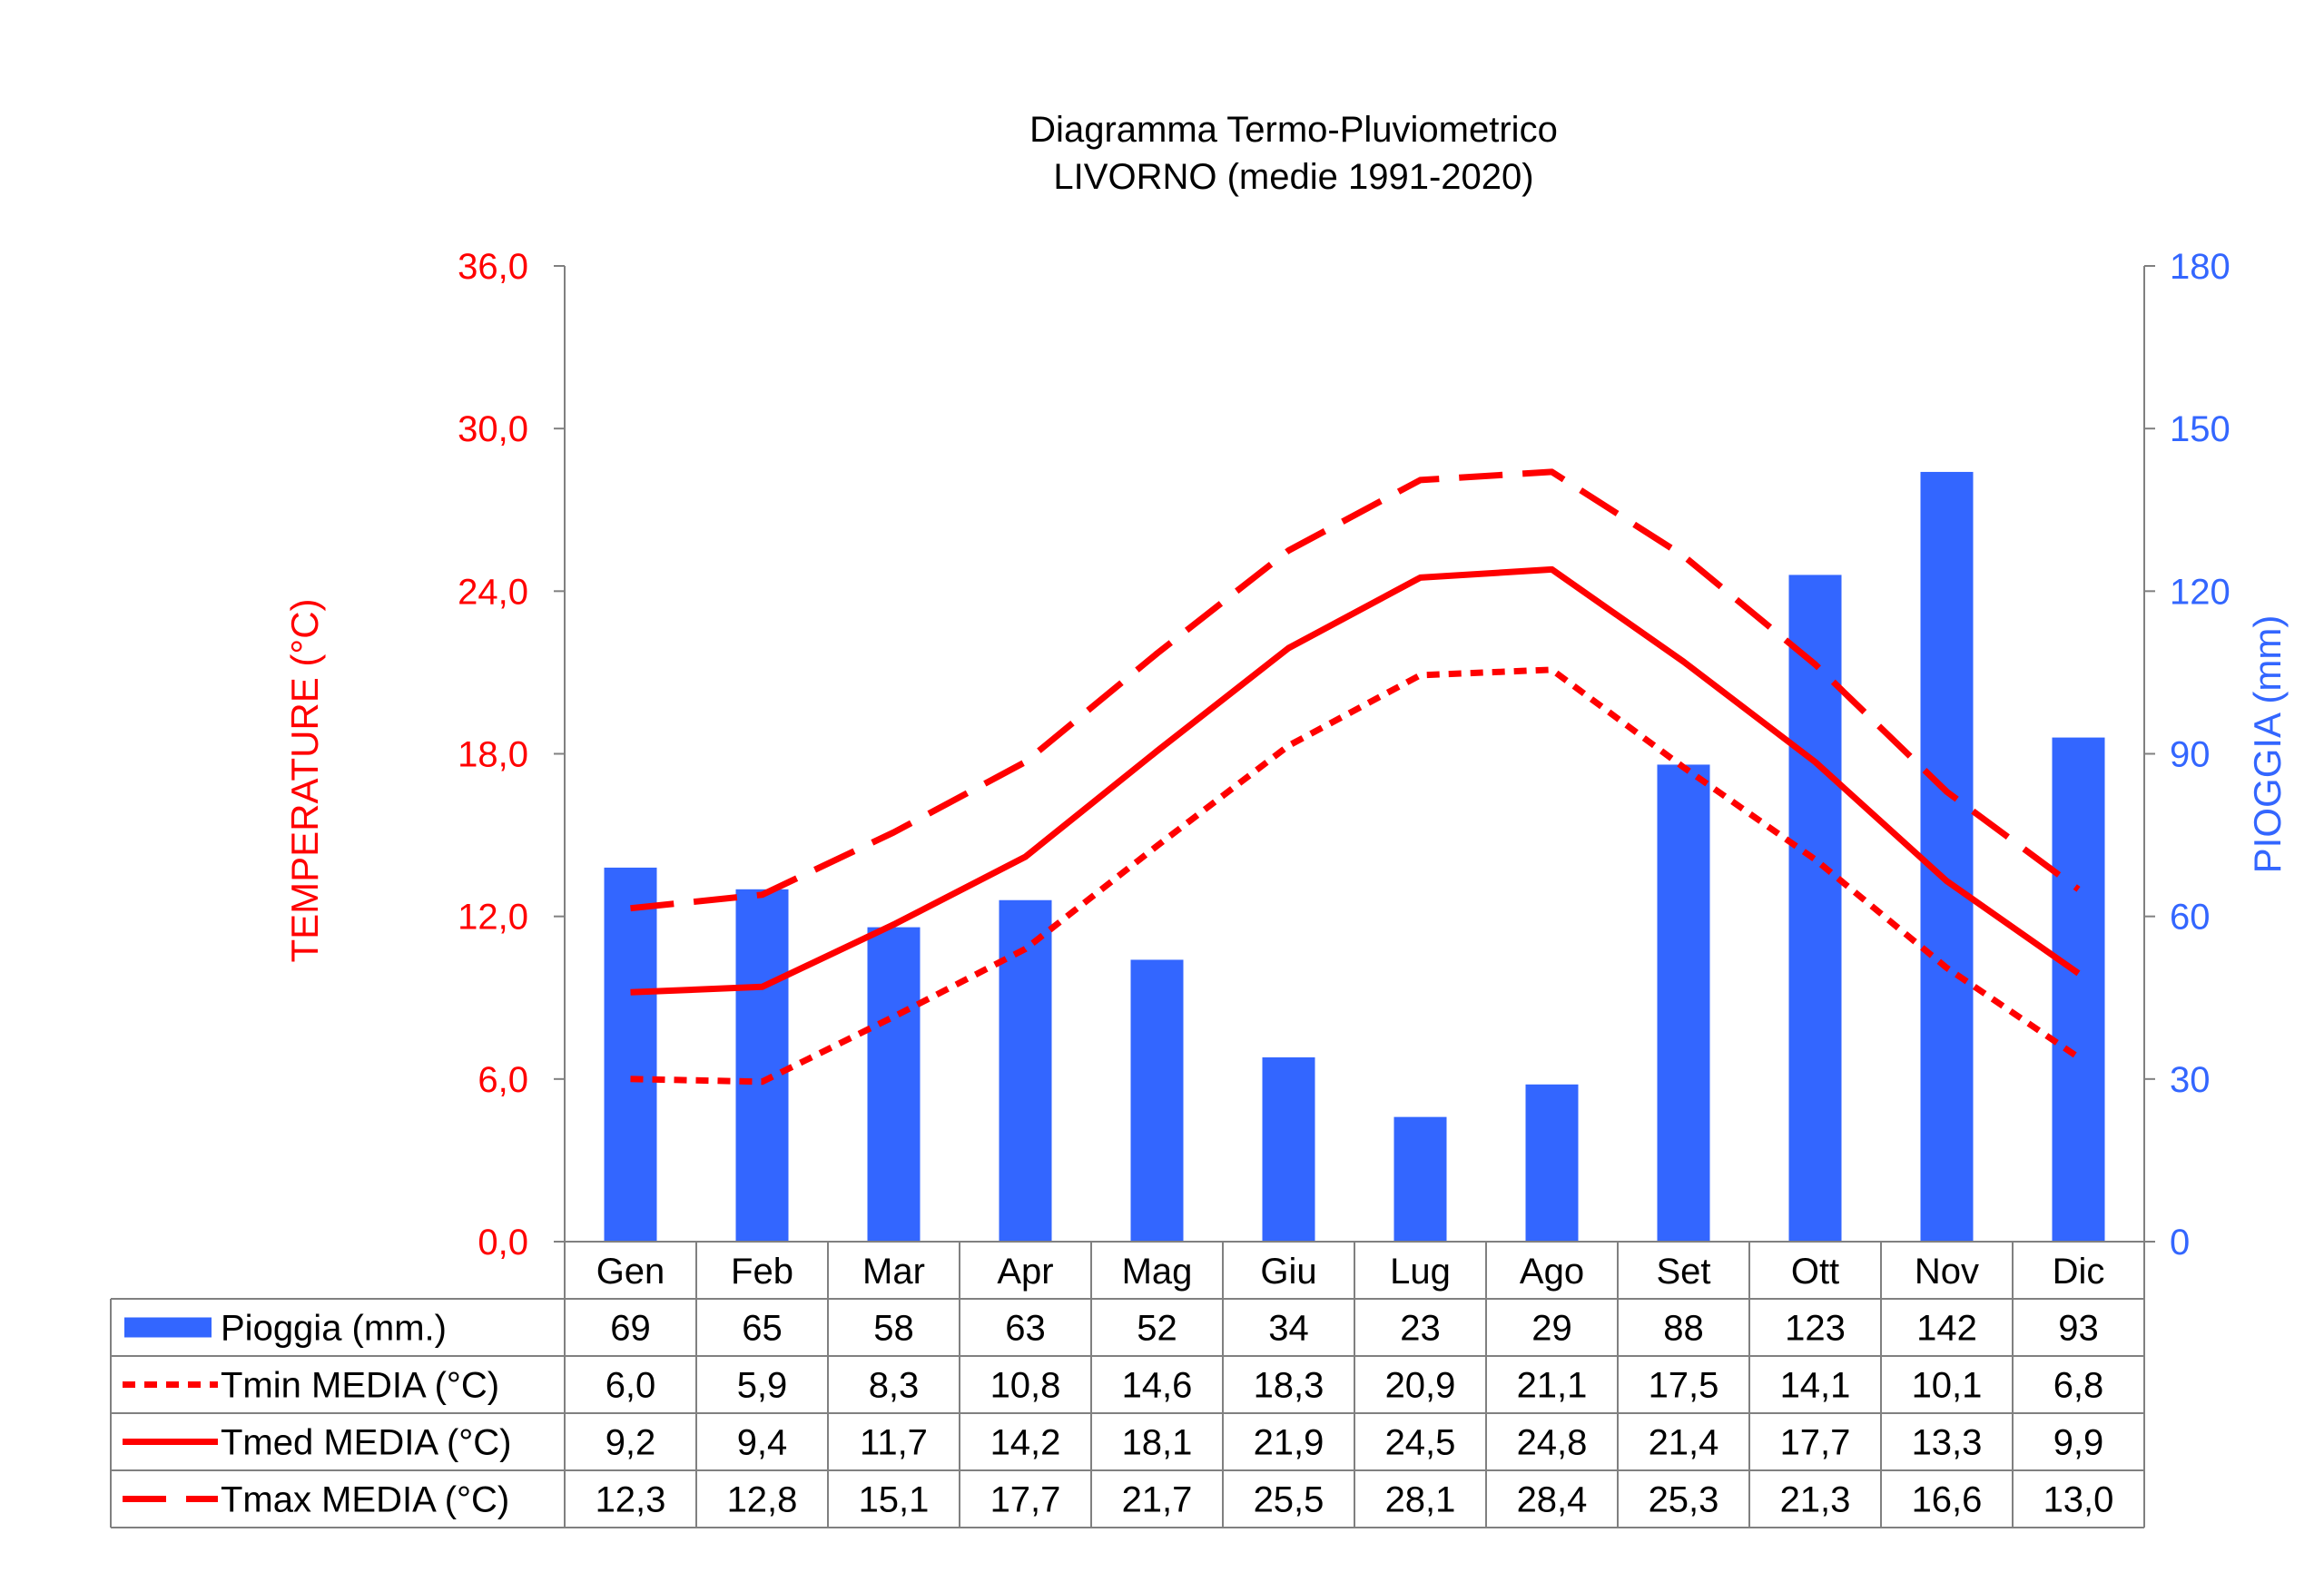 The width and height of the screenshot is (2324, 1582). What do you see at coordinates (1552, 1386) in the screenshot?
I see `table-cell: 21,1` at bounding box center [1552, 1386].